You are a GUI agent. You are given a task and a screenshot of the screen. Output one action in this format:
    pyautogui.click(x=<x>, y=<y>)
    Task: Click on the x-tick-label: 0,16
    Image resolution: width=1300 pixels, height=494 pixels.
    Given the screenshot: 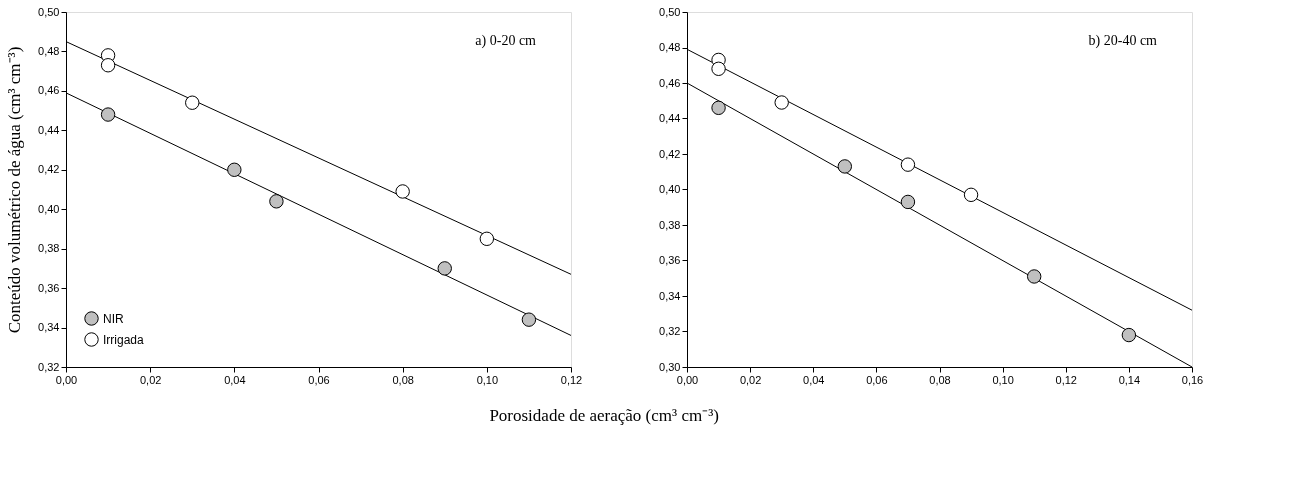 What is the action you would take?
    pyautogui.click(x=1192, y=379)
    